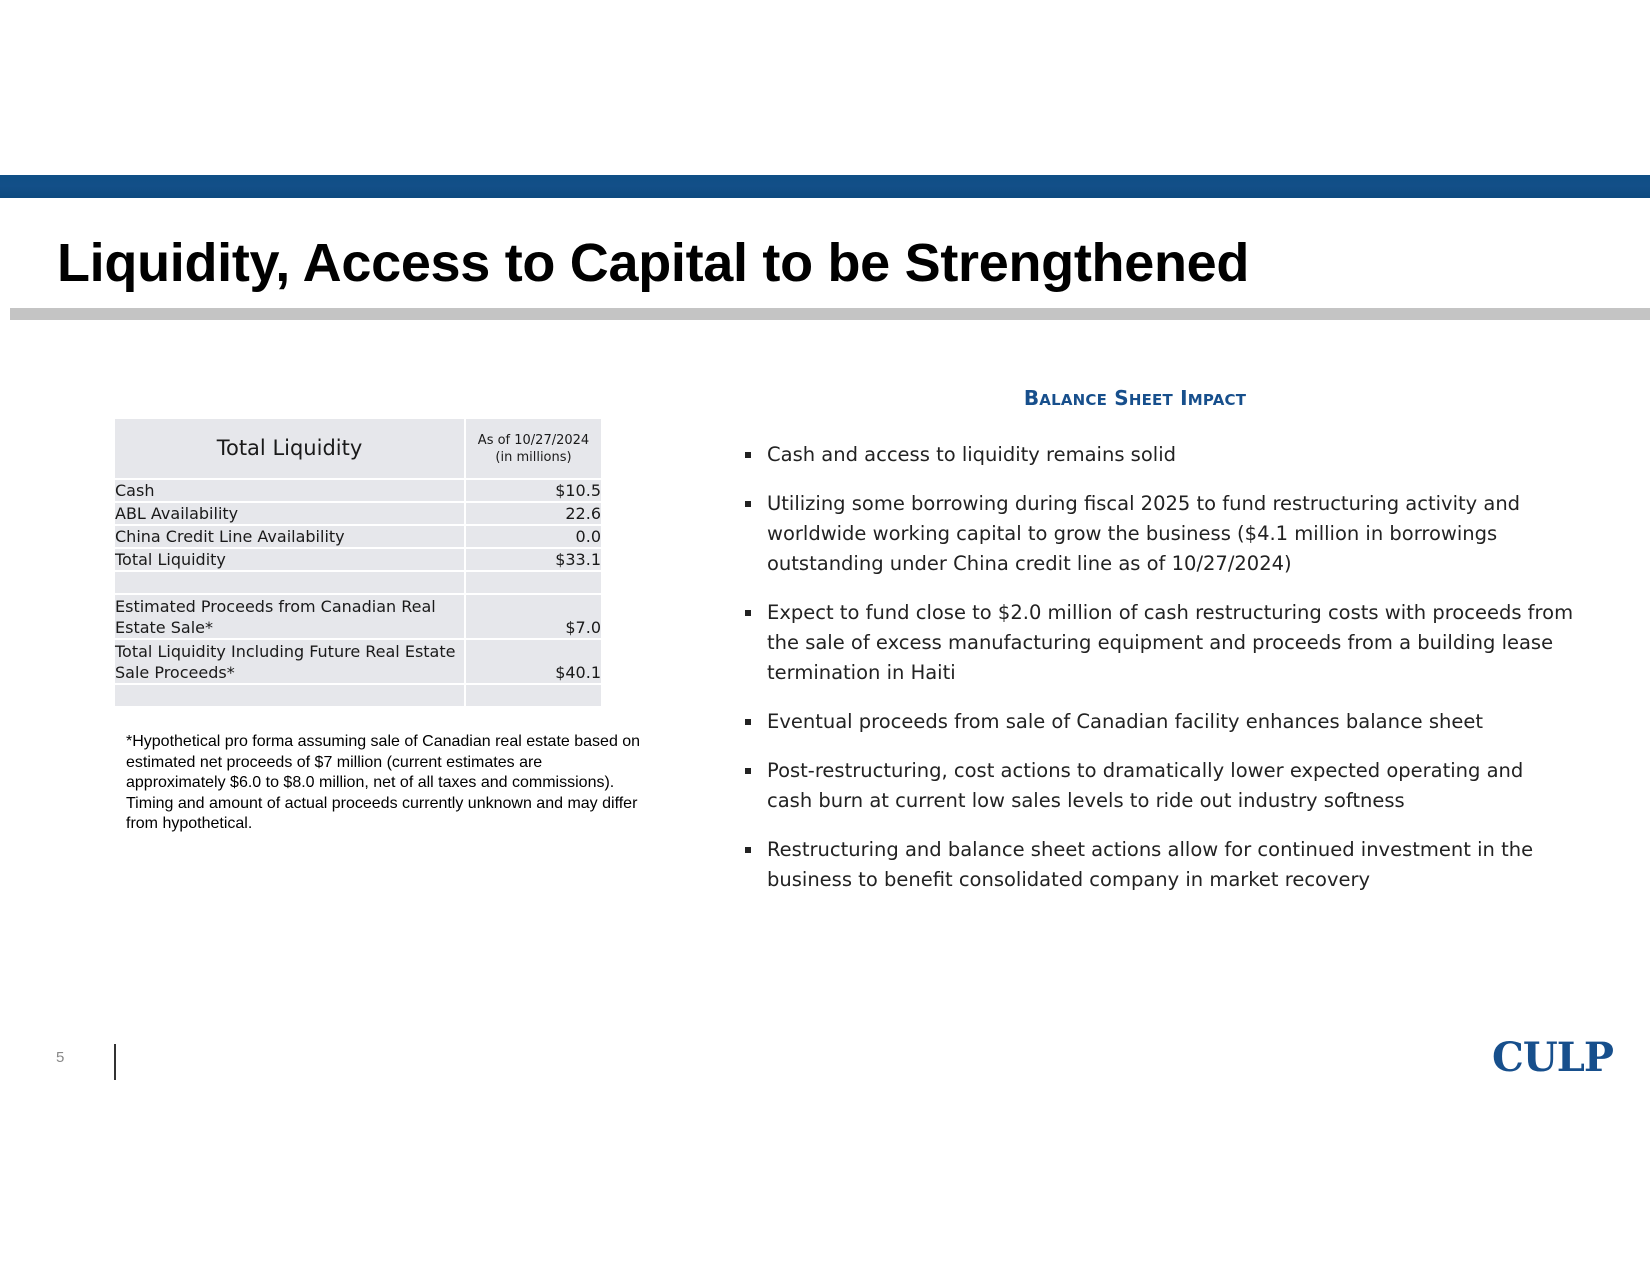 The image size is (1650, 1275). Describe the element at coordinates (534, 537) in the screenshot. I see `row-value: 0.0` at that location.